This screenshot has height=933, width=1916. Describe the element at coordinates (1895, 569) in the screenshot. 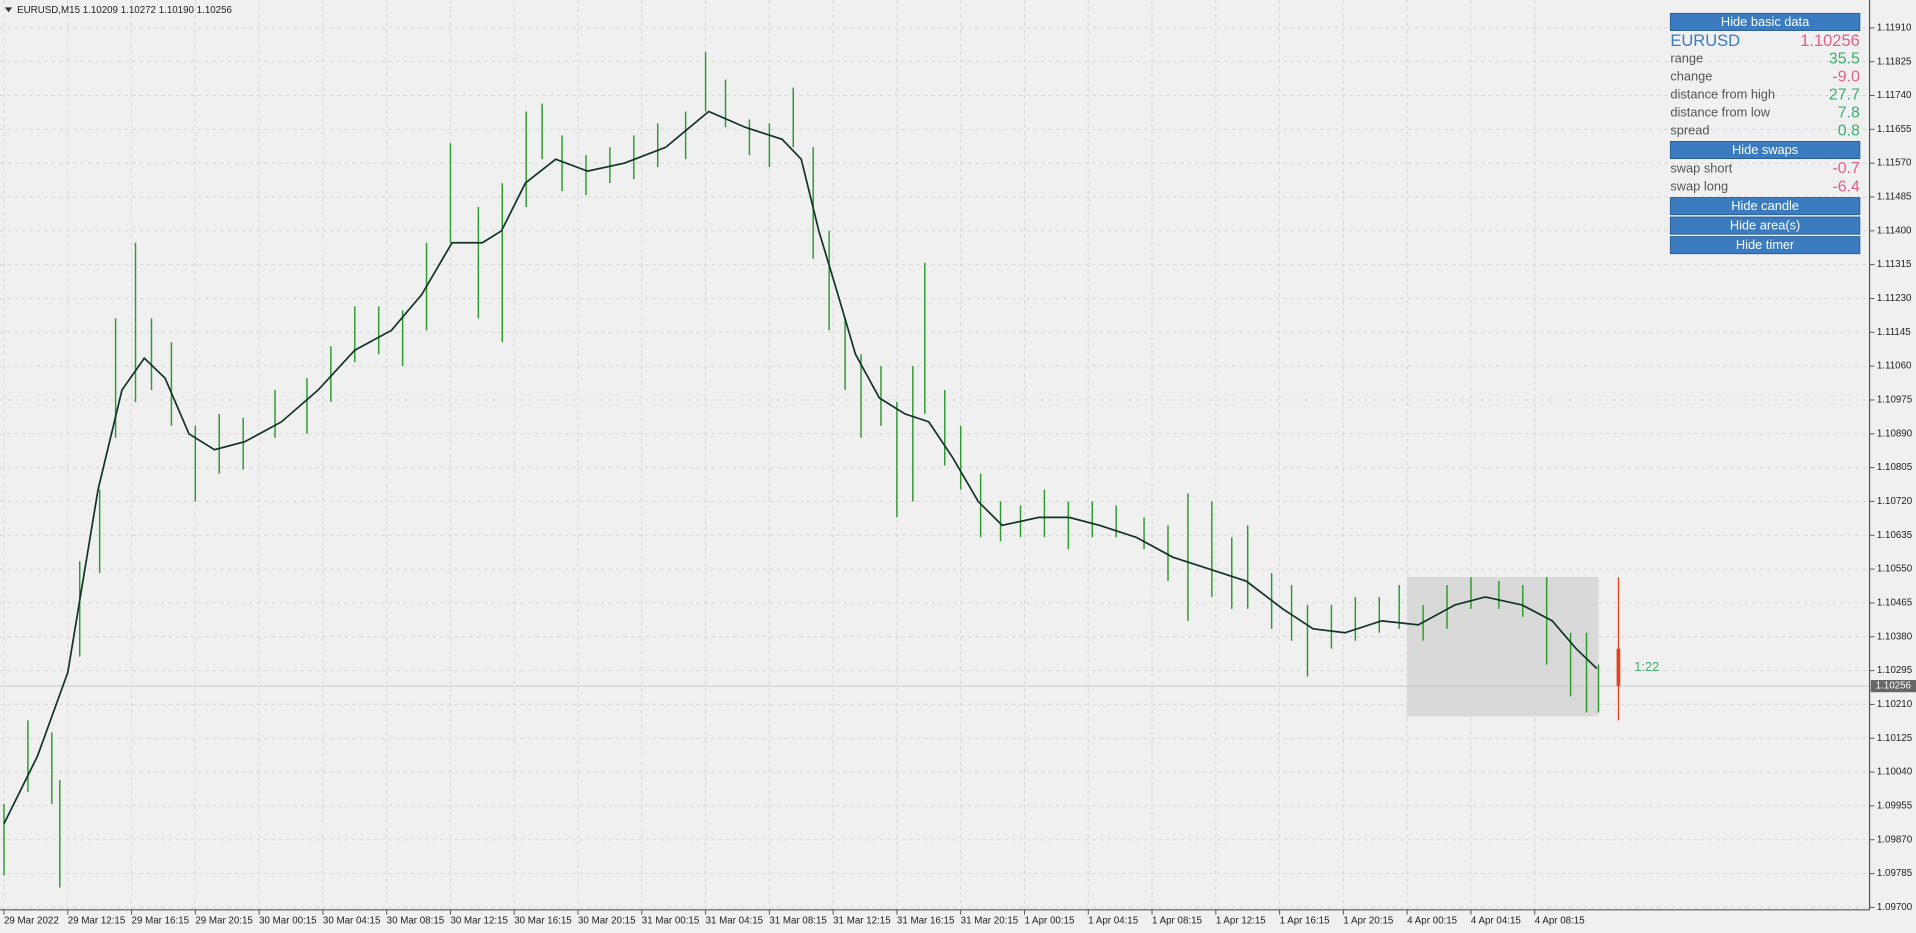

I see `y-tick-label: 1.10550` at that location.